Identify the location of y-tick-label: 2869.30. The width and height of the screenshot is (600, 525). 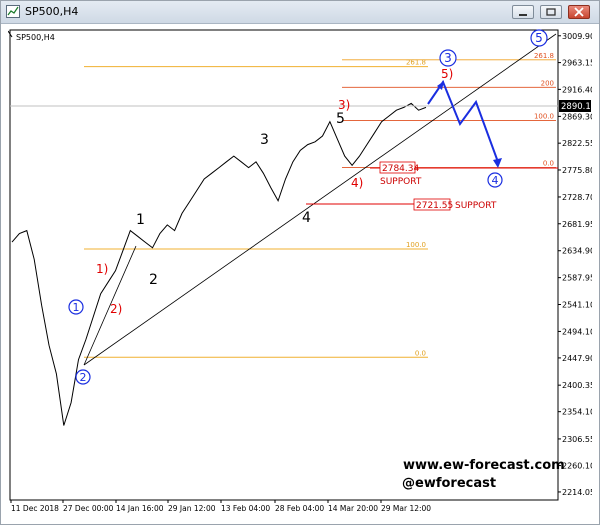
(577, 116).